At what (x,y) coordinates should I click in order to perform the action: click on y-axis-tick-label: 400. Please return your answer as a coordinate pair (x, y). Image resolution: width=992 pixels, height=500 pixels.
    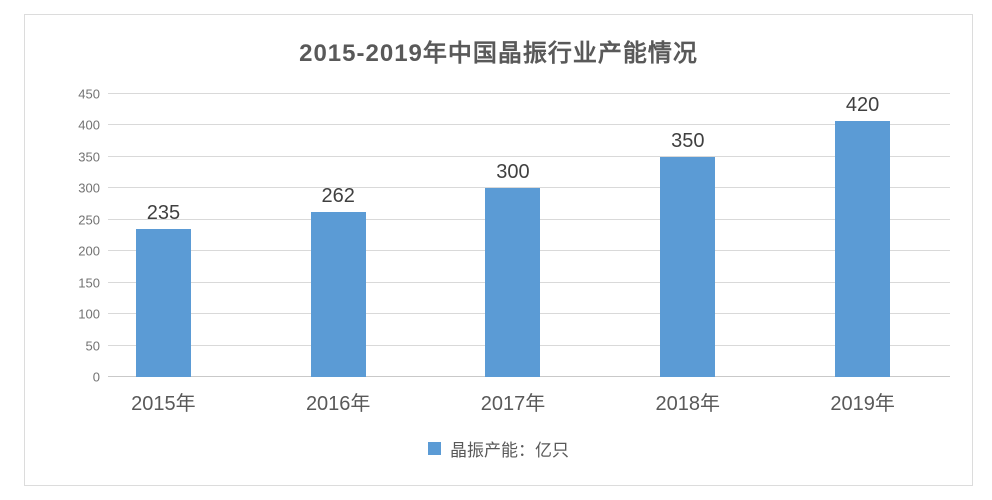
    Looking at the image, I should click on (89, 125).